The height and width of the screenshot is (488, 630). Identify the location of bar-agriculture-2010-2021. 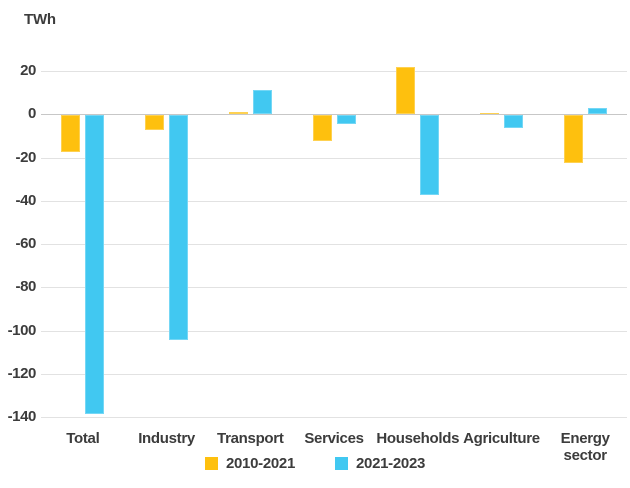
(489, 114).